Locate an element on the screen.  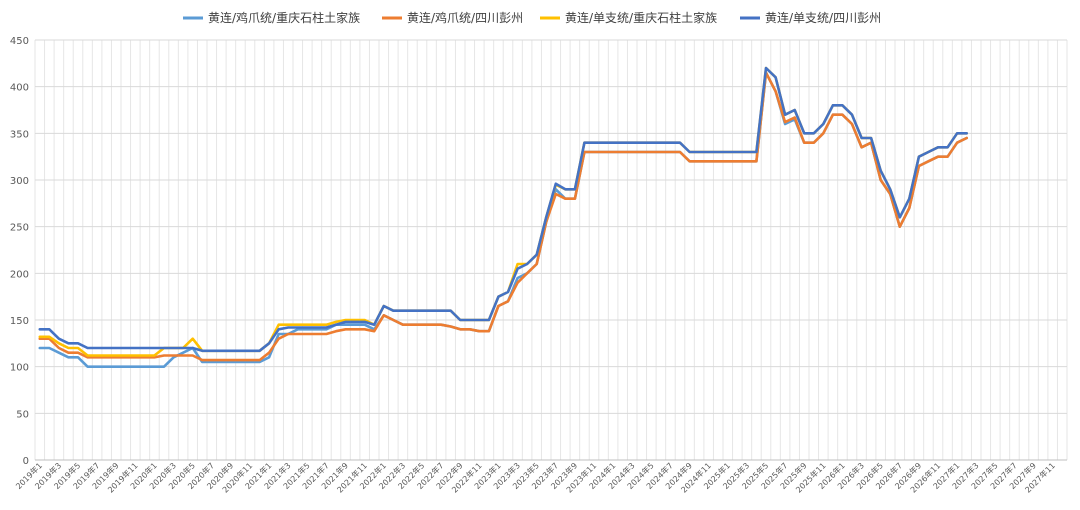
y-tick-label: 200 is located at coordinates (19, 274).